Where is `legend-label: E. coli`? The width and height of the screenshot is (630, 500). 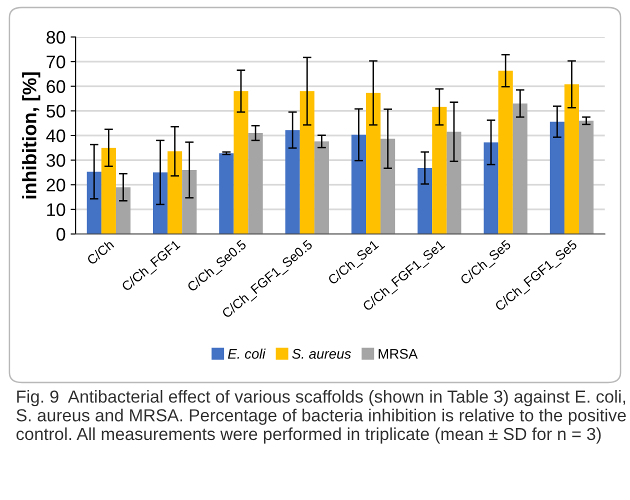 legend-label: E. coli is located at coordinates (247, 353).